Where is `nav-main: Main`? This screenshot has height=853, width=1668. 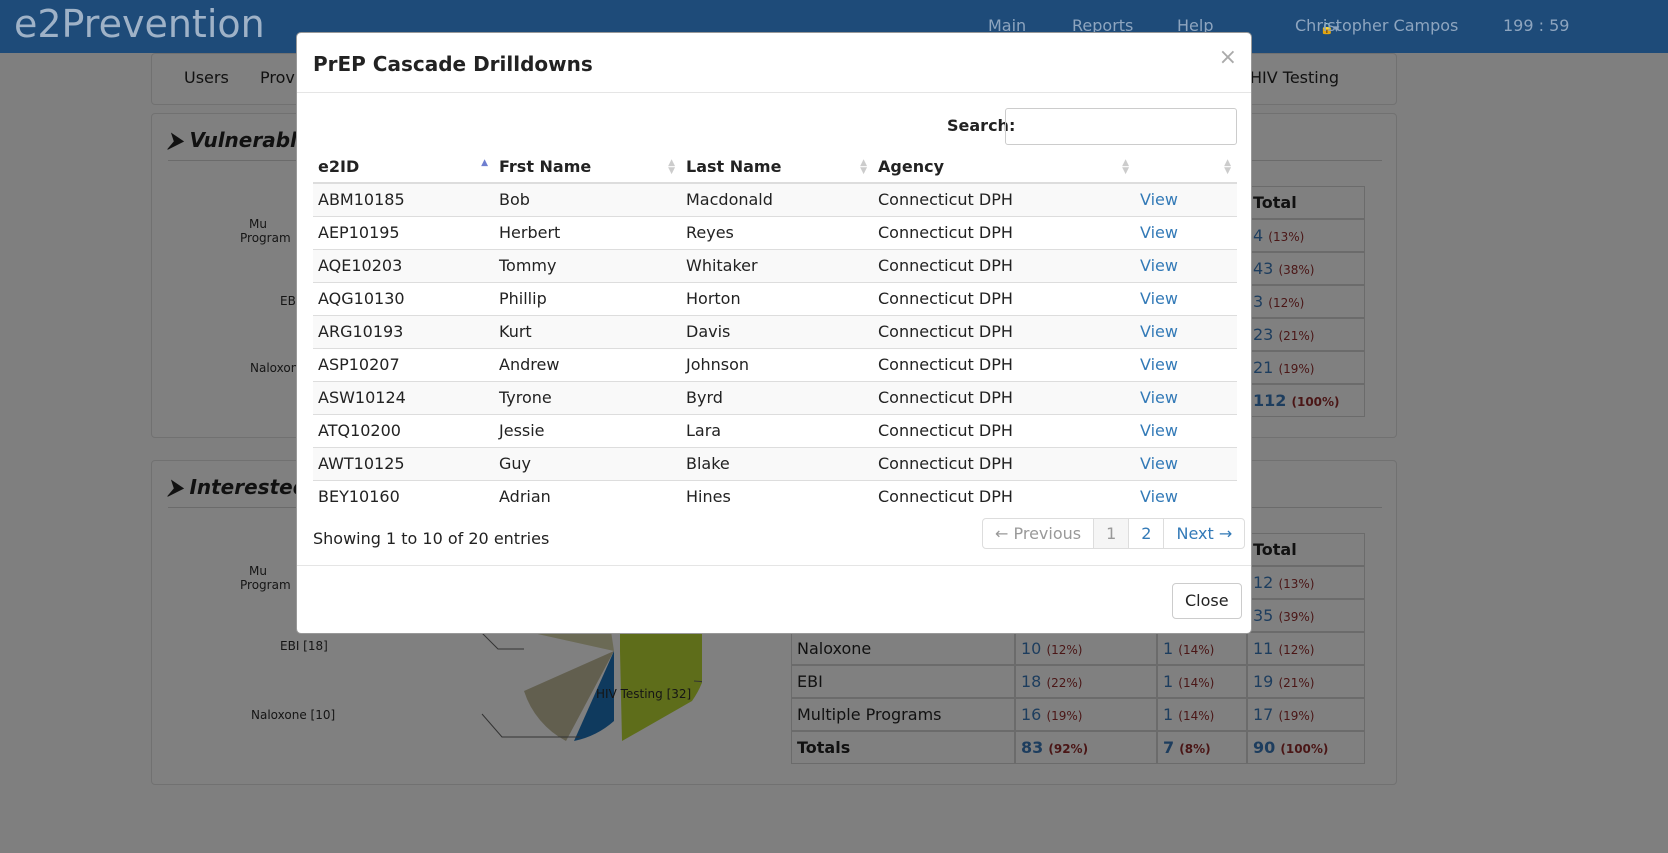
nav-main: Main is located at coordinates (1007, 25).